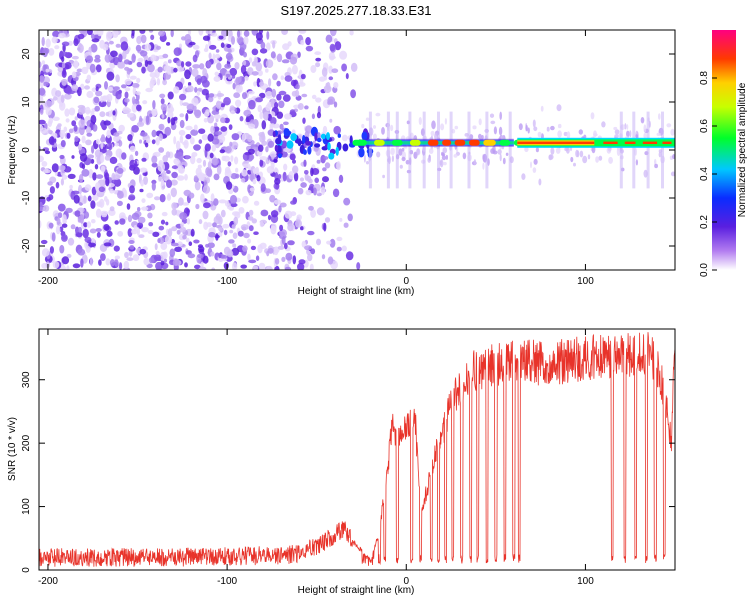 The height and width of the screenshot is (600, 750). I want to click on spectral-streak, so click(451, 150).